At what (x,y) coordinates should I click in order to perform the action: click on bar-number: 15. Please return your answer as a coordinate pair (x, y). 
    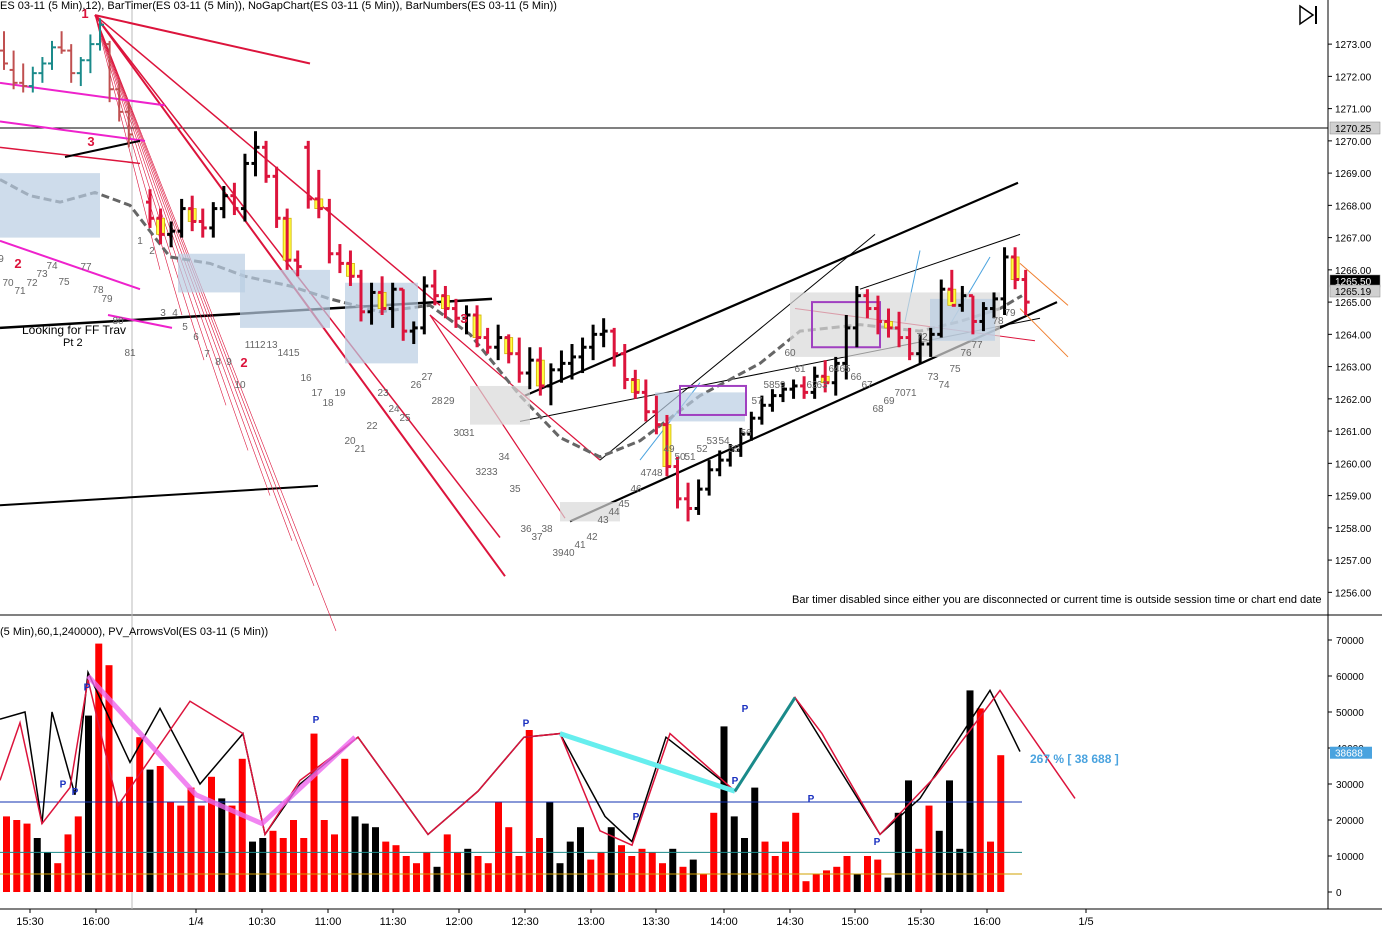
    Looking at the image, I should click on (294, 353).